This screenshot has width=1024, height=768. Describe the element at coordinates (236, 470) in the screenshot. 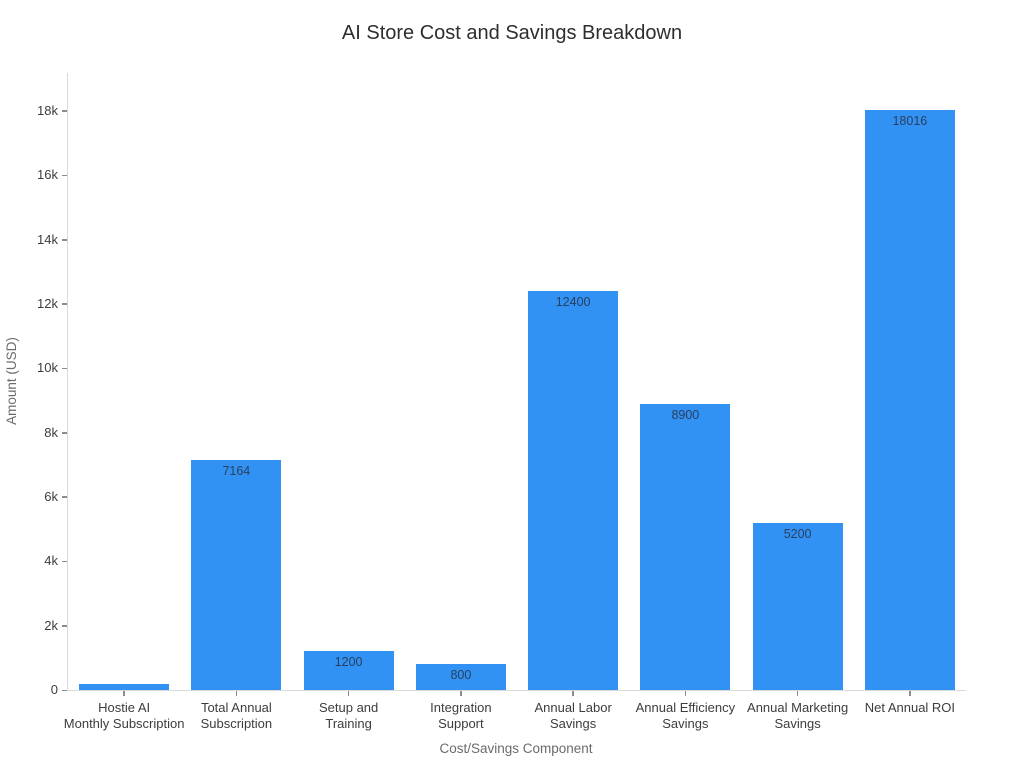

I see `bar-value-label: 7164` at that location.